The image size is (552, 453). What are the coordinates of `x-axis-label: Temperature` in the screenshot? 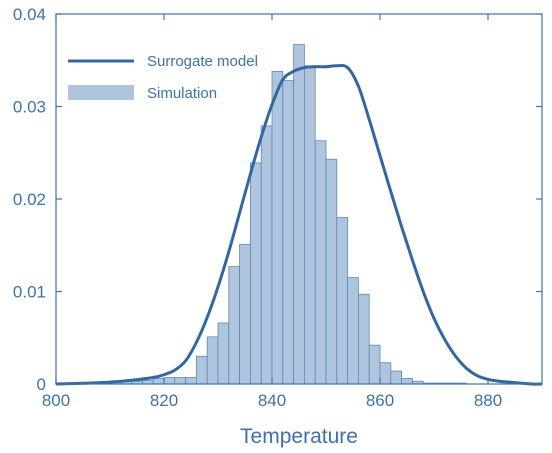 It's located at (299, 436).